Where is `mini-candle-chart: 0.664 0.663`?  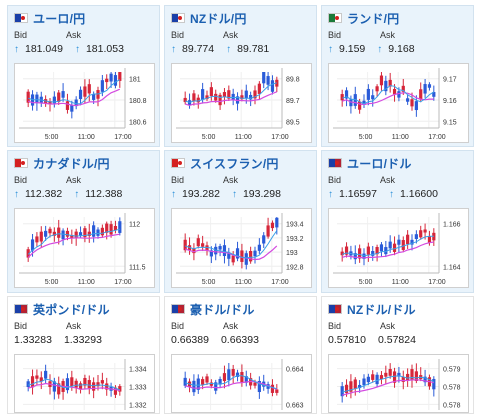
mini-candle-chart: 0.664 0.663 is located at coordinates (241, 383).